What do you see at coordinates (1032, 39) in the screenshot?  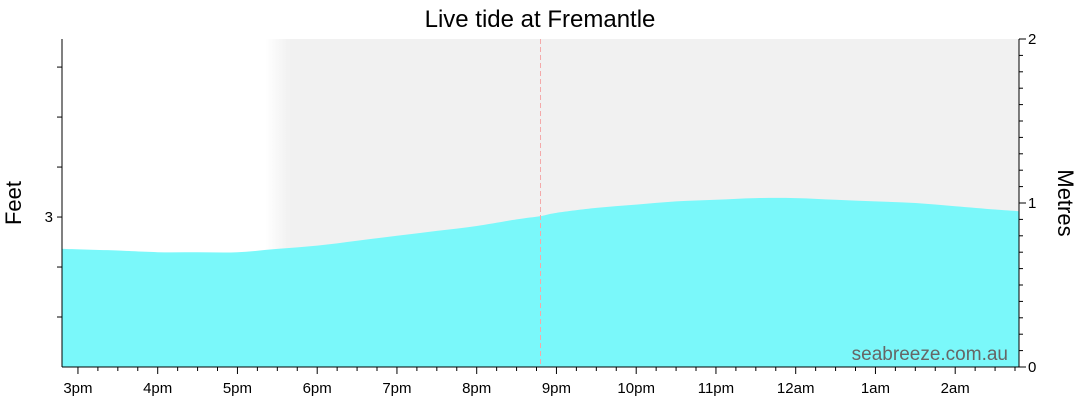 I see `y-right-tick-label: 2` at bounding box center [1032, 39].